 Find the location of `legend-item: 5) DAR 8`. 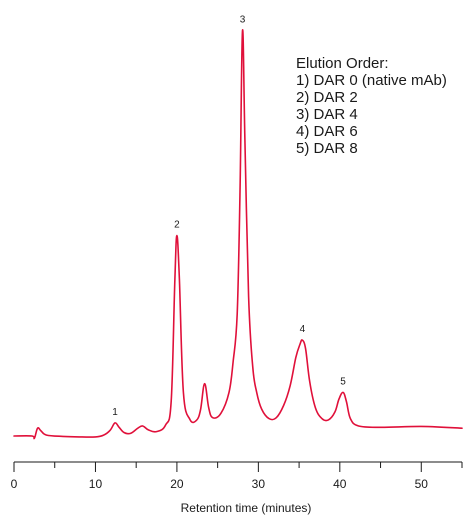

legend-item: 5) DAR 8 is located at coordinates (327, 148).